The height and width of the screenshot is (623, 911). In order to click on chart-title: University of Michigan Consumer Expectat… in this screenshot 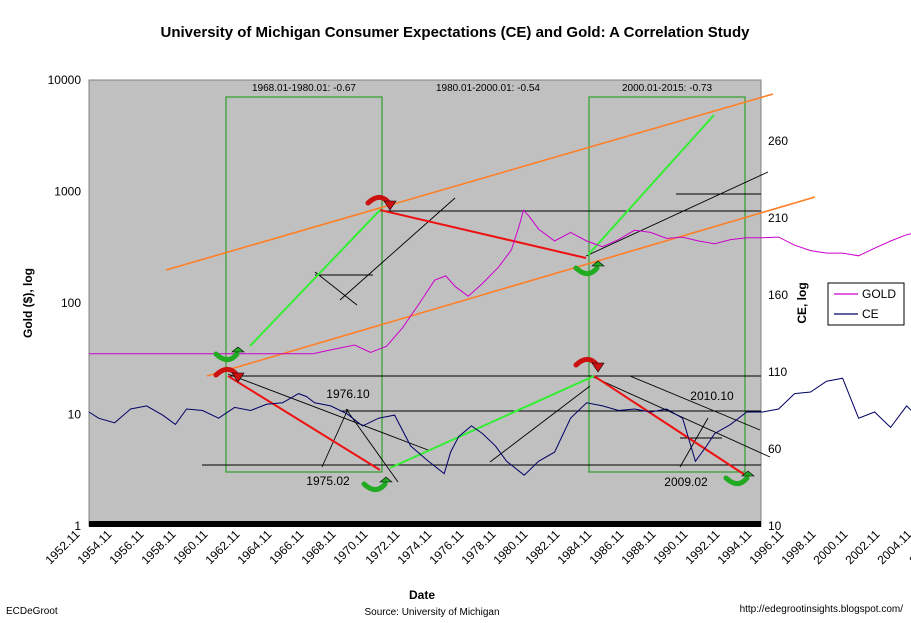, I will do `click(456, 32)`.